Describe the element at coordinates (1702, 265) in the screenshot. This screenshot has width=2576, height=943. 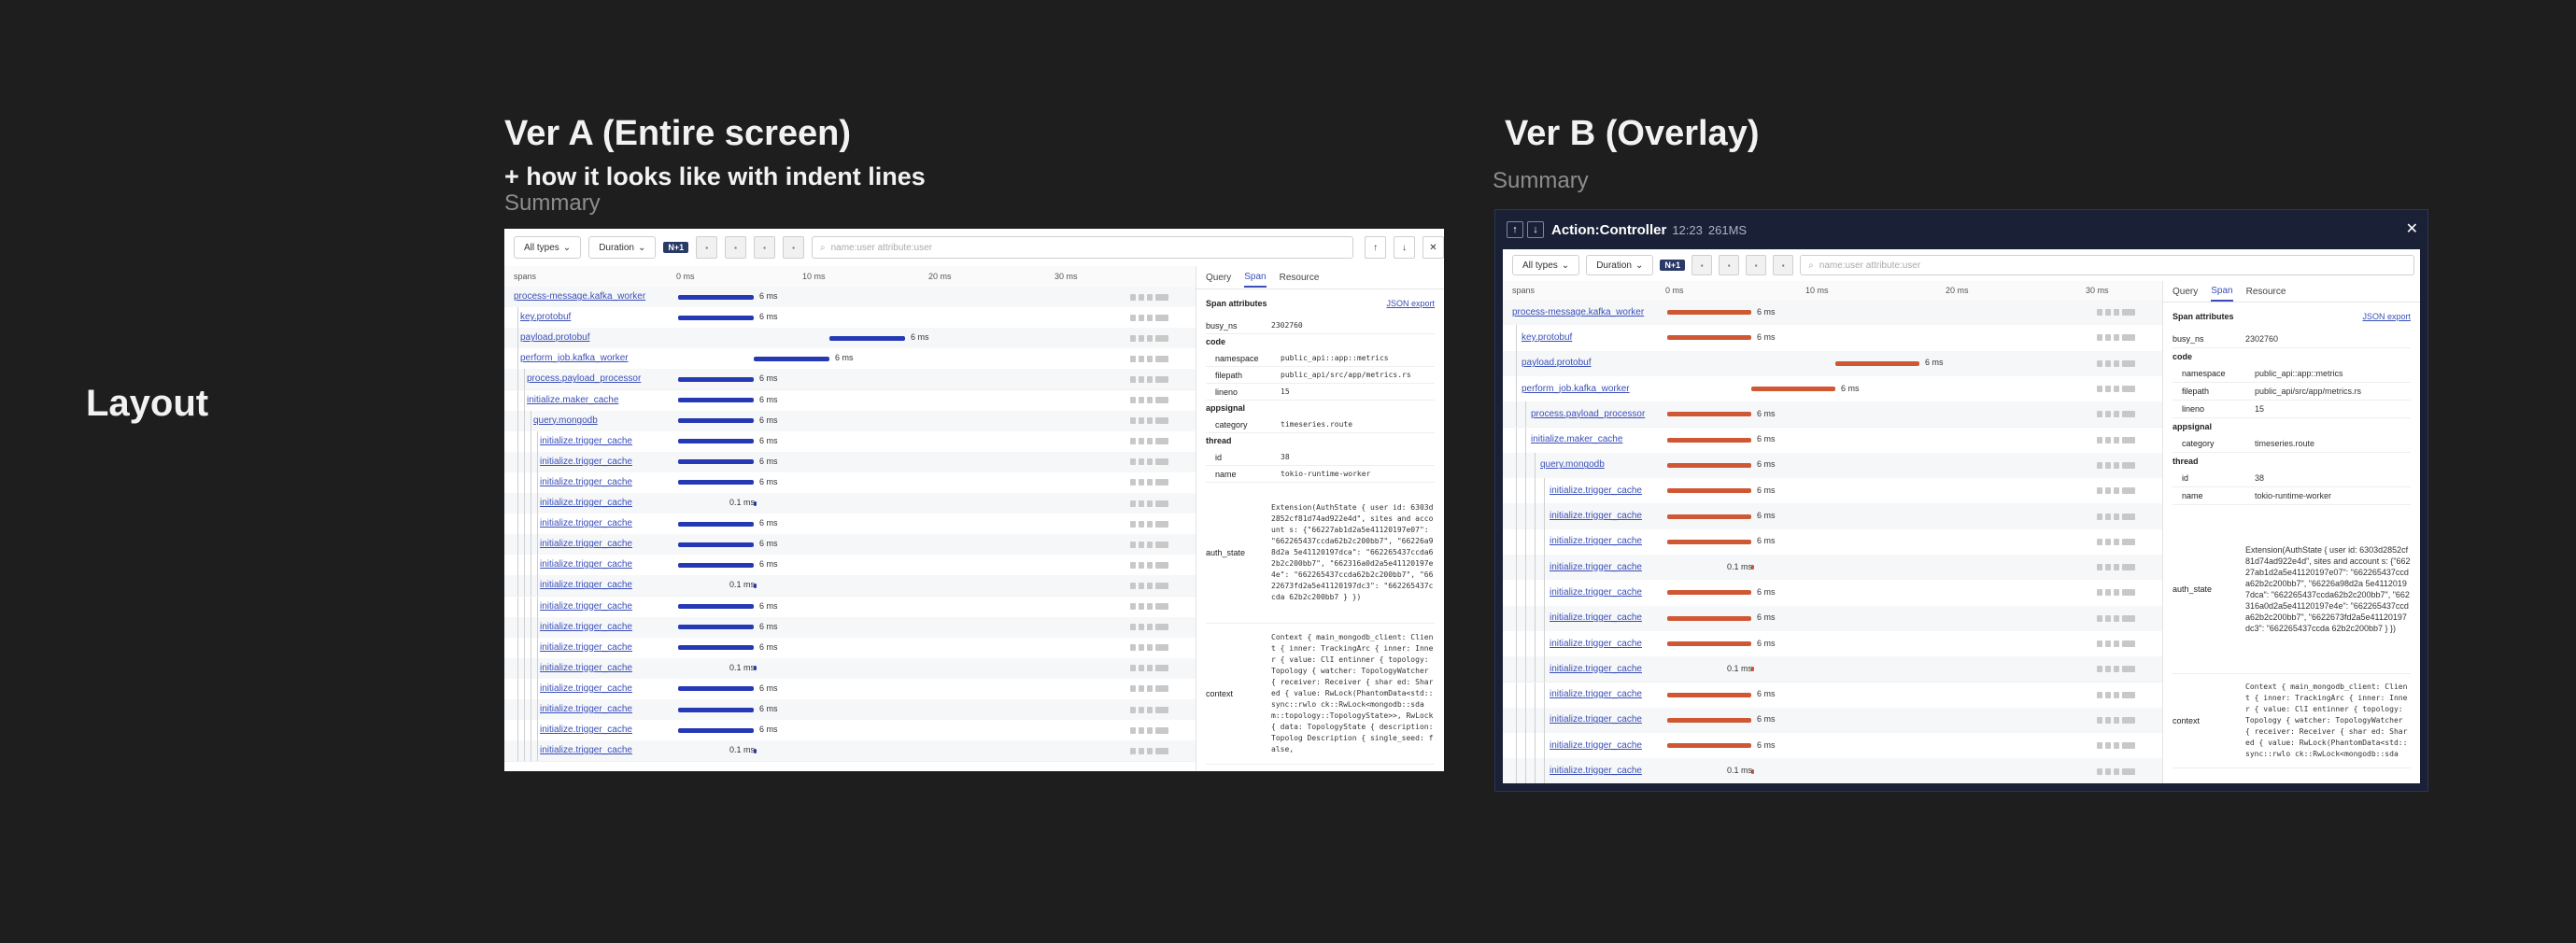
I see `home-button: ▪` at that location.